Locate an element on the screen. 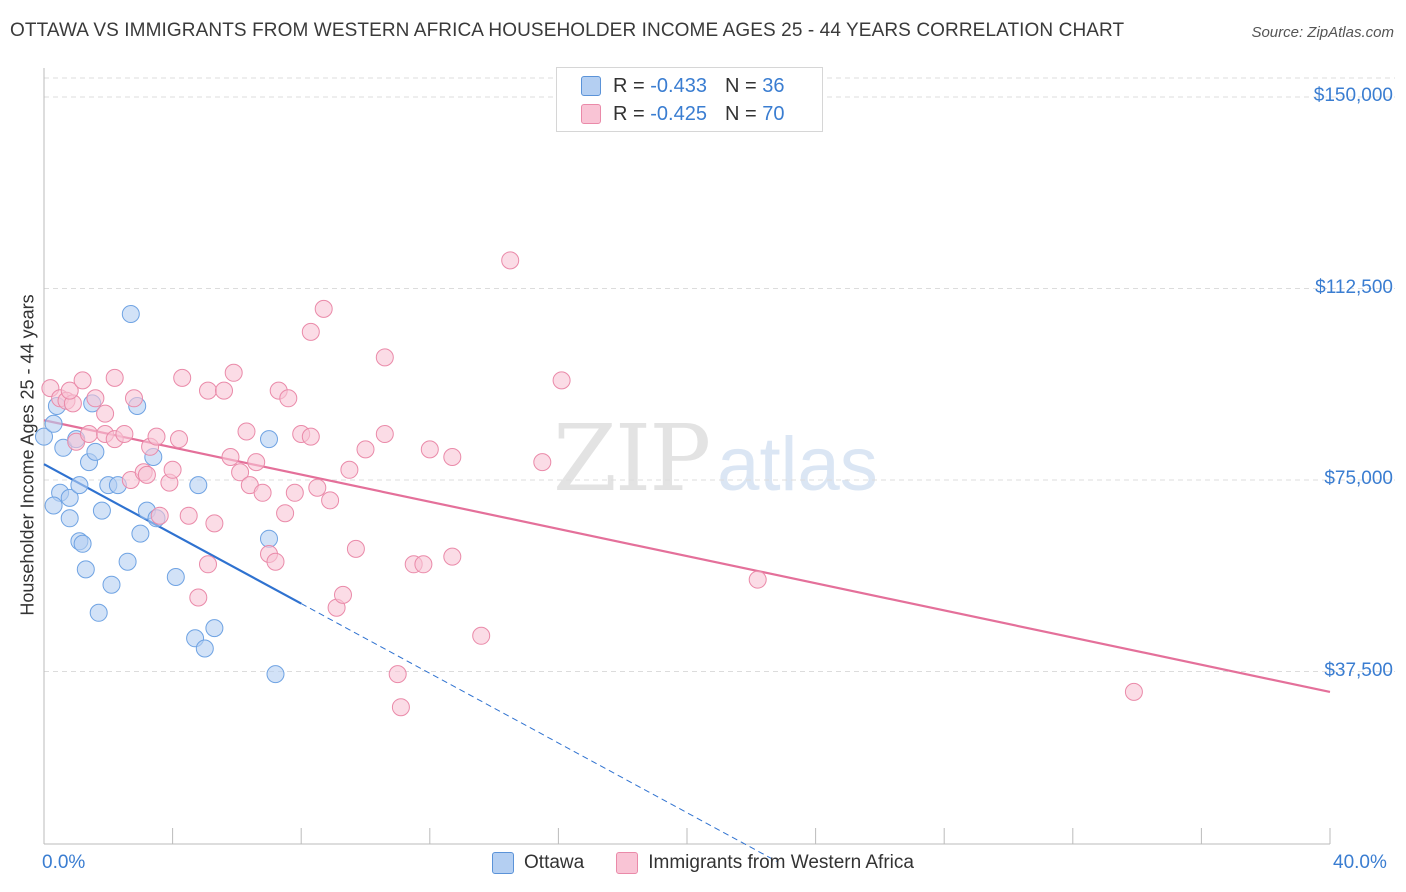 The height and width of the screenshot is (892, 1406). y-tick-label: $75,000 is located at coordinates (1358, 478).